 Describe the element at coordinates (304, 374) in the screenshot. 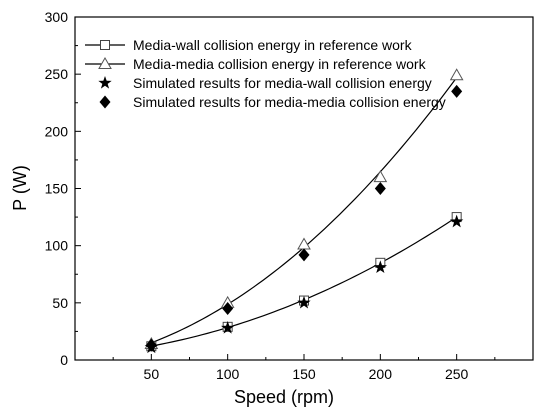

I see `x-tick-label: 150` at that location.